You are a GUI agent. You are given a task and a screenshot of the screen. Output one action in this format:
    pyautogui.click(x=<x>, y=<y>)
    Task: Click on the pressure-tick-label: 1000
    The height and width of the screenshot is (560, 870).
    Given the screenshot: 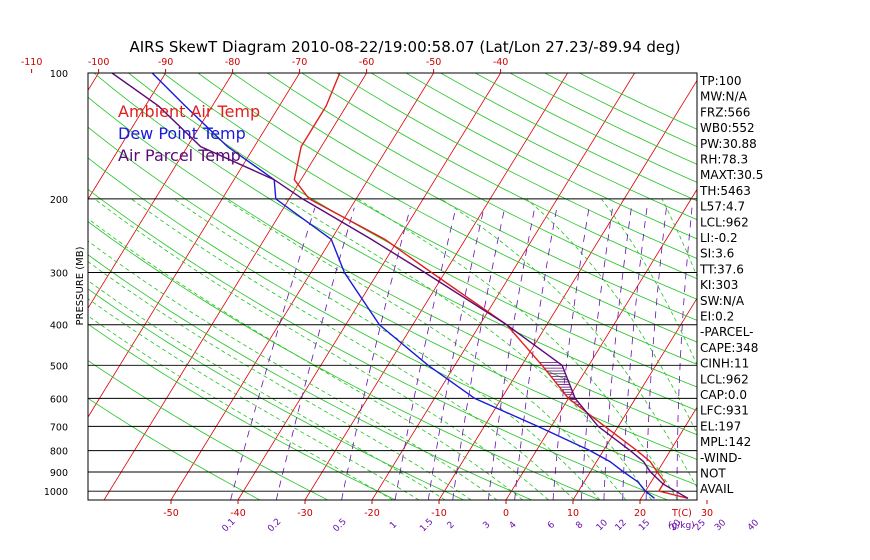 What is the action you would take?
    pyautogui.click(x=56, y=492)
    